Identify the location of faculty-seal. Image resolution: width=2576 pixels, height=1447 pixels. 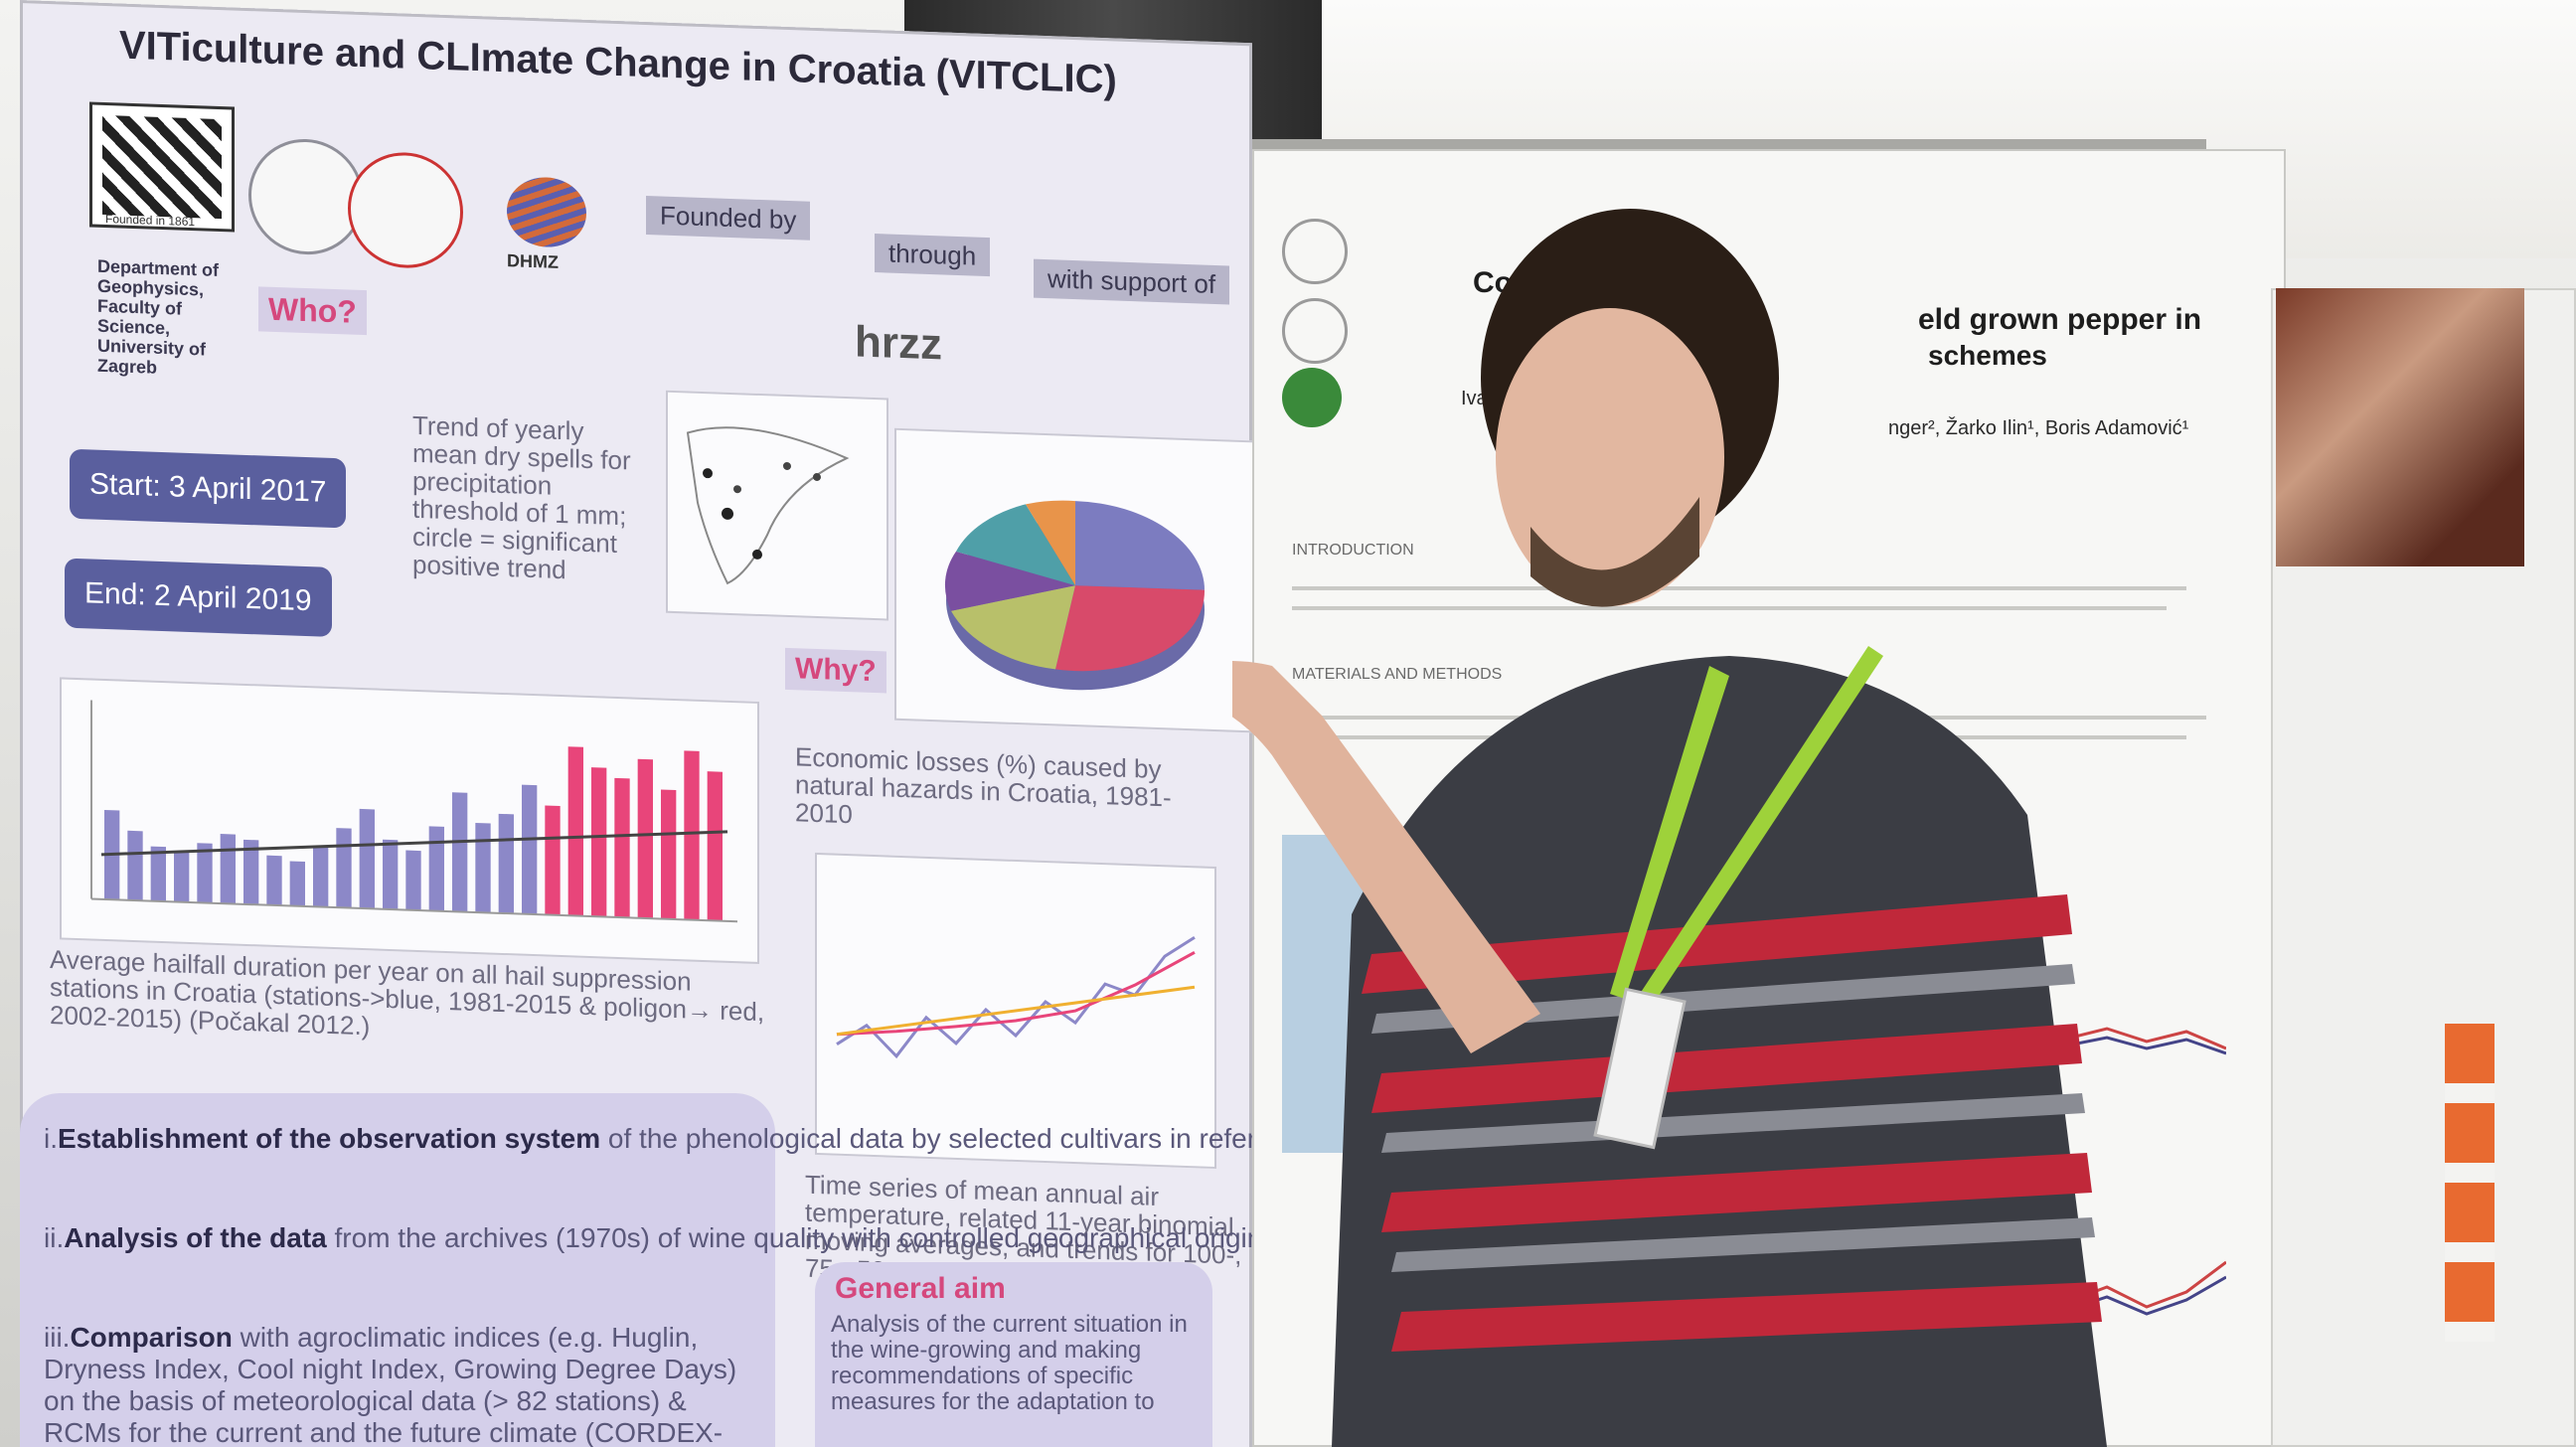
(306, 197).